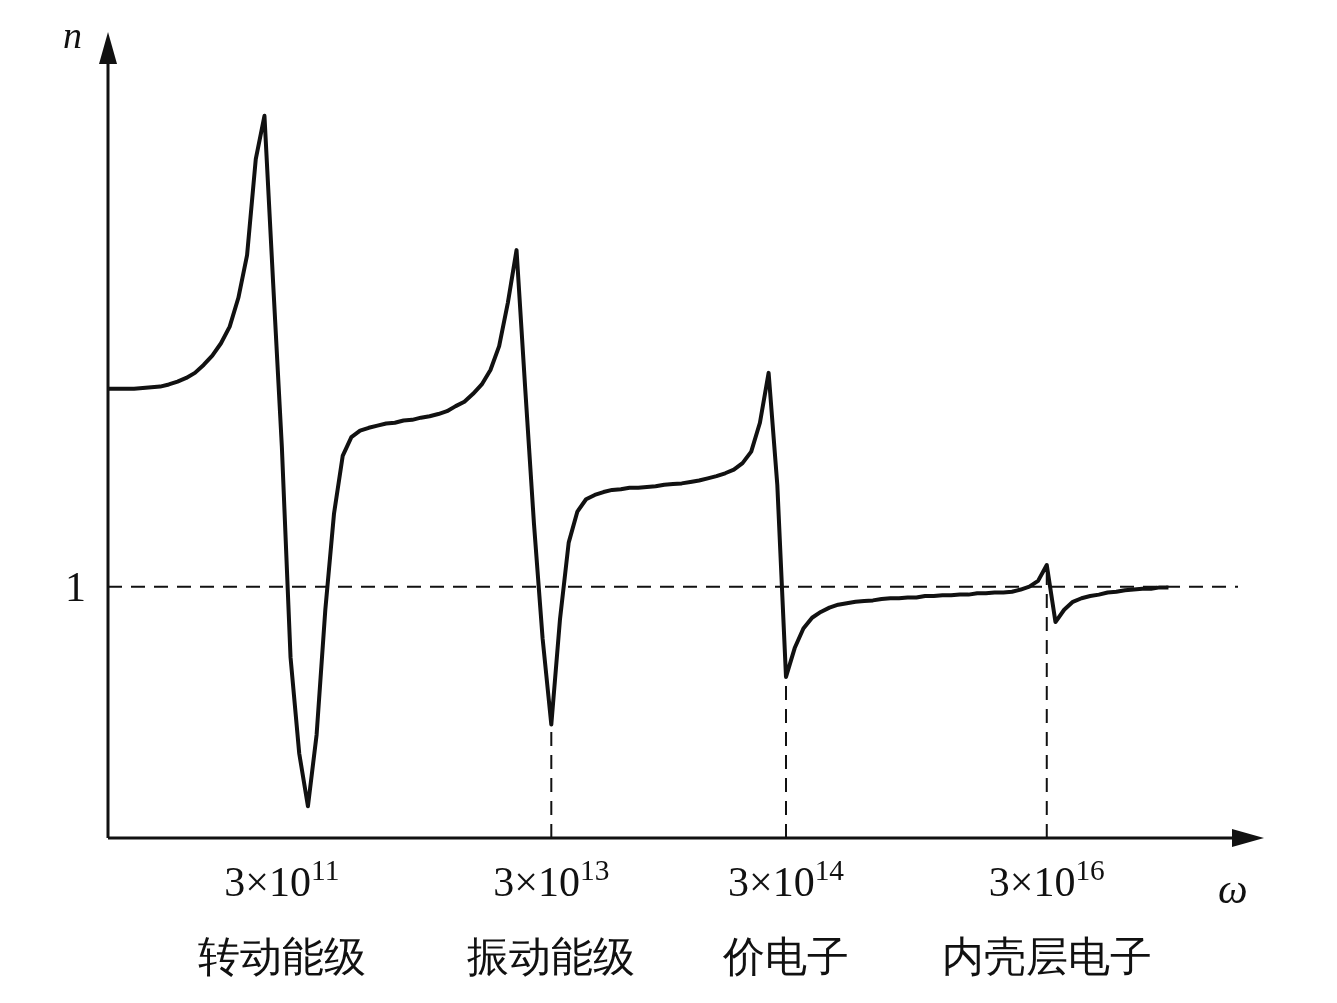 This screenshot has width=1337, height=1003. What do you see at coordinates (281, 917) in the screenshot?
I see `category-label: 3×10$^{11}$ 转动能级` at bounding box center [281, 917].